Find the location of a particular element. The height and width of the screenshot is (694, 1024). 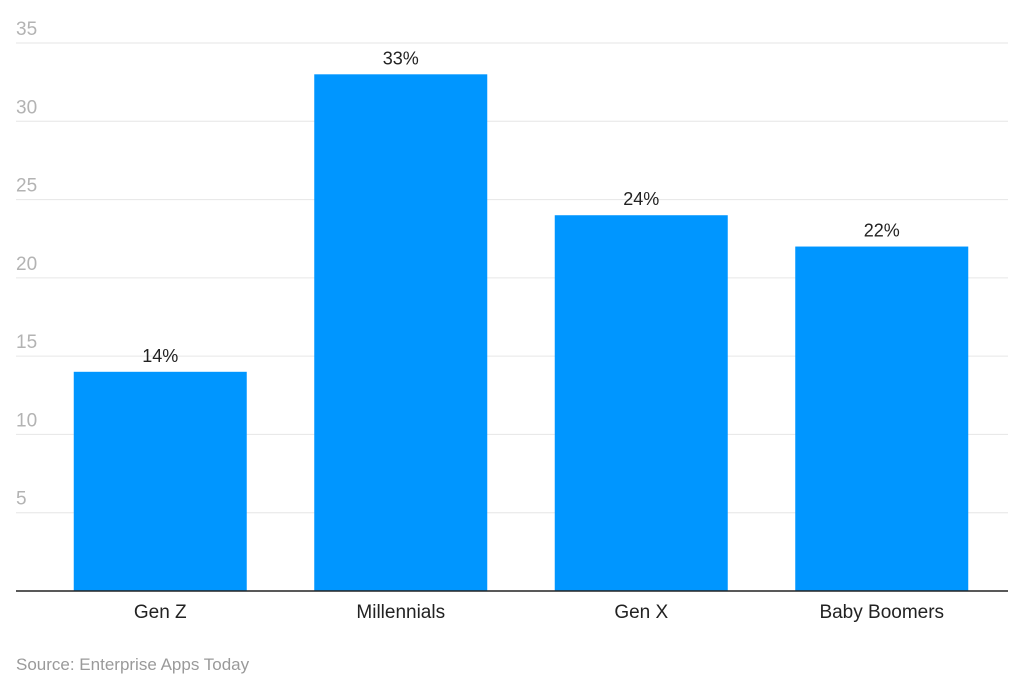

y-tick-label: 35 is located at coordinates (26, 29).